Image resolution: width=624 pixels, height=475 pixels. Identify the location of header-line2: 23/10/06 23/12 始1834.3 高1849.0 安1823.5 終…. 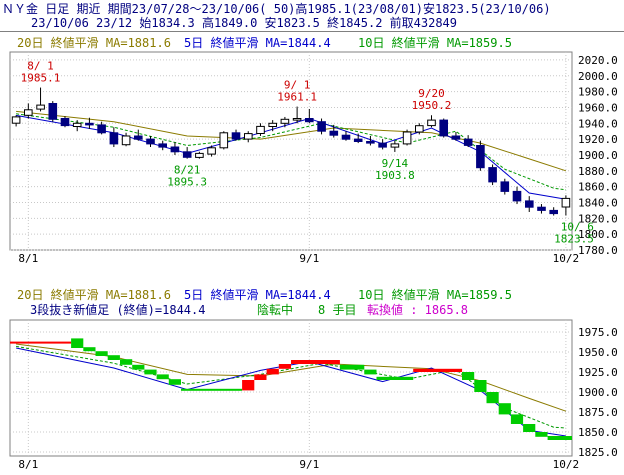
(244, 23).